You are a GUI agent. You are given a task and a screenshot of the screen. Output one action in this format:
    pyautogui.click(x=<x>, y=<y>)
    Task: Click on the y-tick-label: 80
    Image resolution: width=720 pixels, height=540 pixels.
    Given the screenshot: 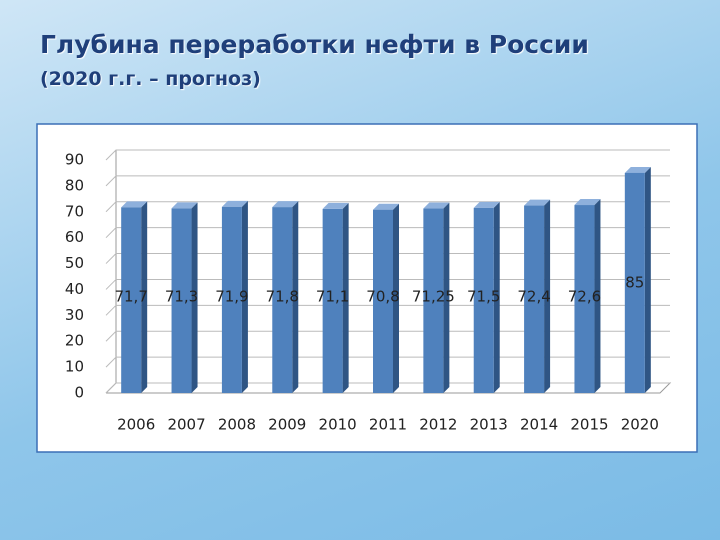 What is the action you would take?
    pyautogui.click(x=74, y=185)
    